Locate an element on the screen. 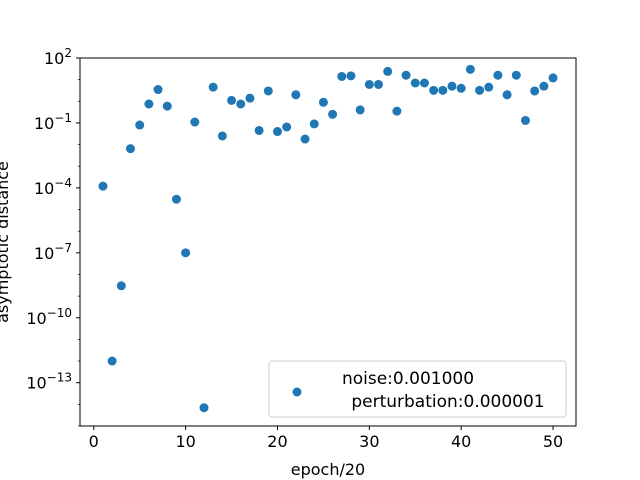 The height and width of the screenshot is (480, 640). x-tick-label: 50 is located at coordinates (553, 441).